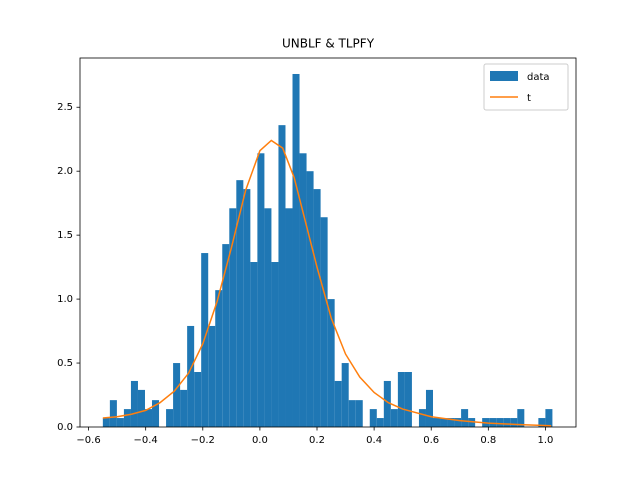 The height and width of the screenshot is (480, 640). I want to click on x-tick-label: −0.6, so click(88, 440).